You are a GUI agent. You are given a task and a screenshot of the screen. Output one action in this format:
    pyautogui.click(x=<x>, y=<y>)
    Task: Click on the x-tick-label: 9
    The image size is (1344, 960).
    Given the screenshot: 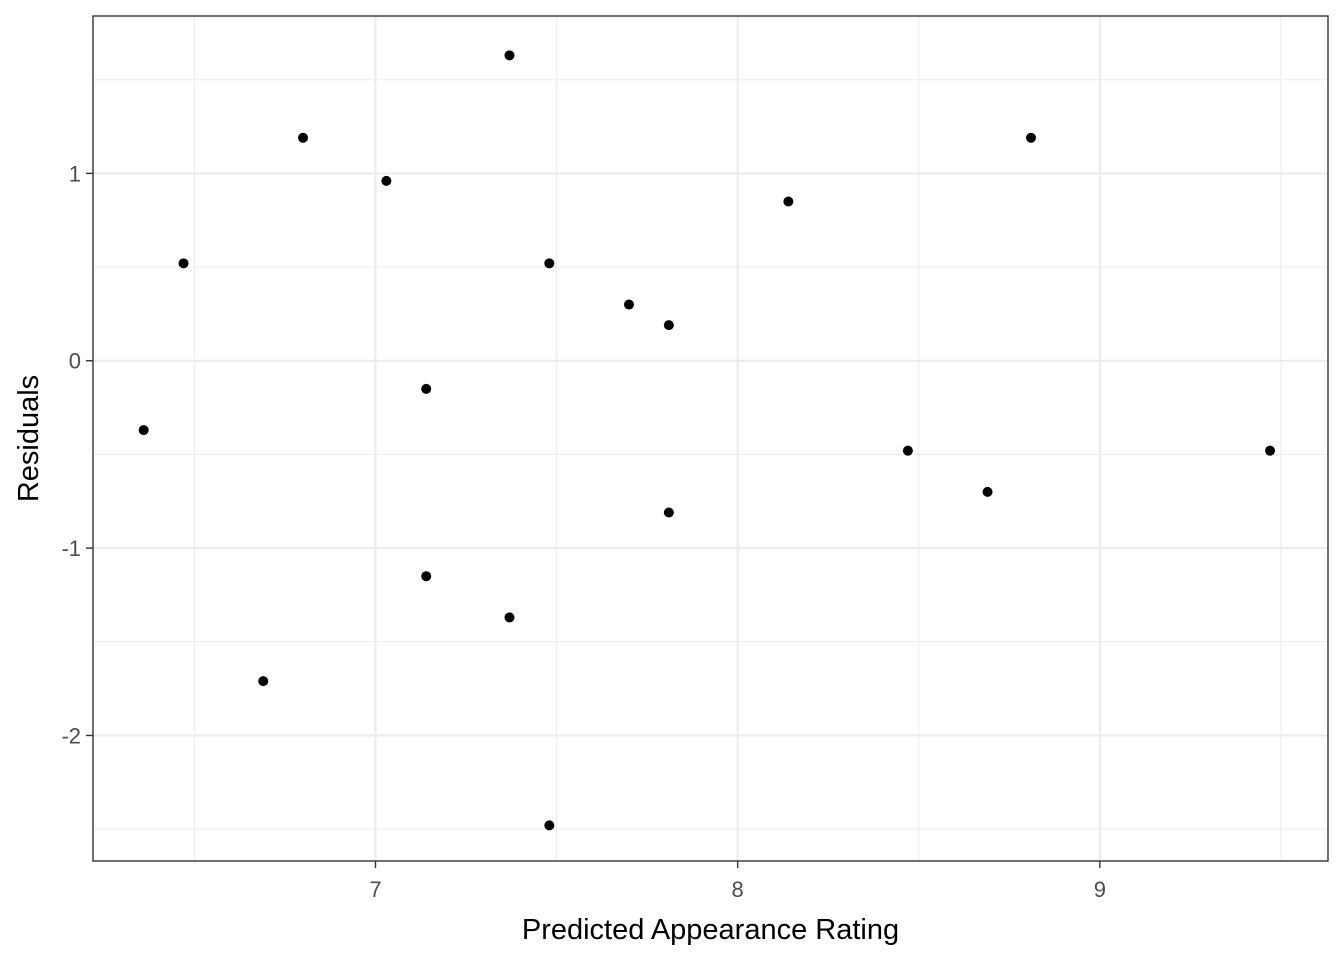 What is the action you would take?
    pyautogui.click(x=1100, y=889)
    